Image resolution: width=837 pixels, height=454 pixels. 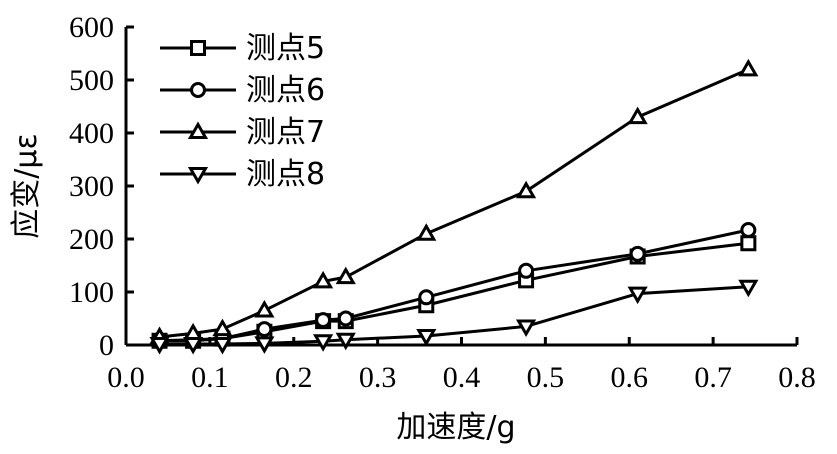 I want to click on x-tick-label: 0.3, so click(x=378, y=377).